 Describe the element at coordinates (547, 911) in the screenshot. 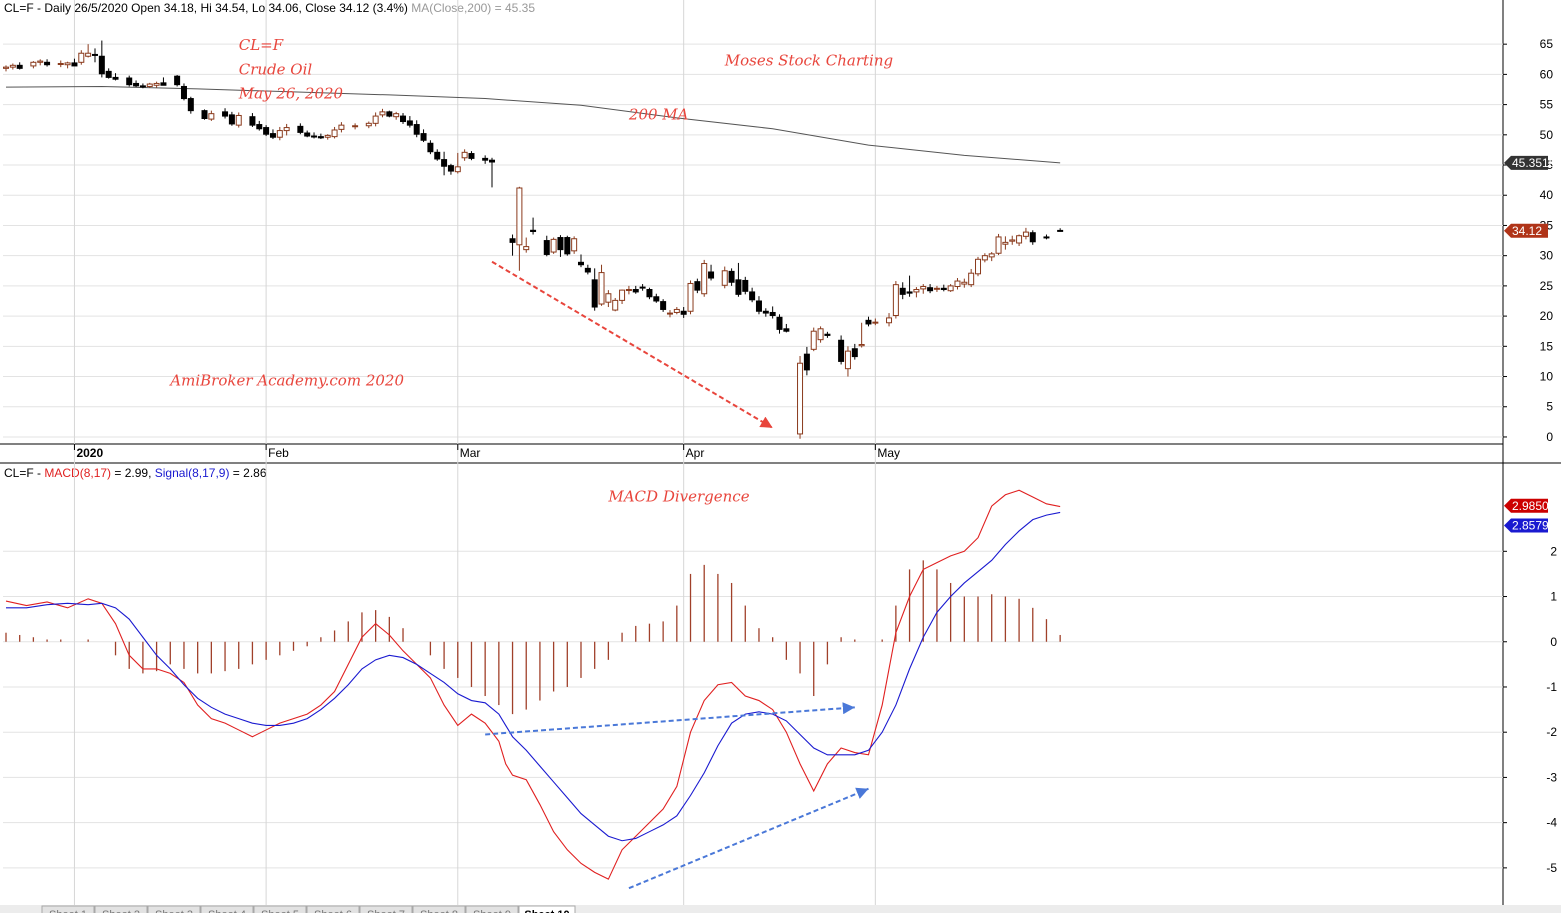

I see `sheet-tab: Sheet 10` at that location.